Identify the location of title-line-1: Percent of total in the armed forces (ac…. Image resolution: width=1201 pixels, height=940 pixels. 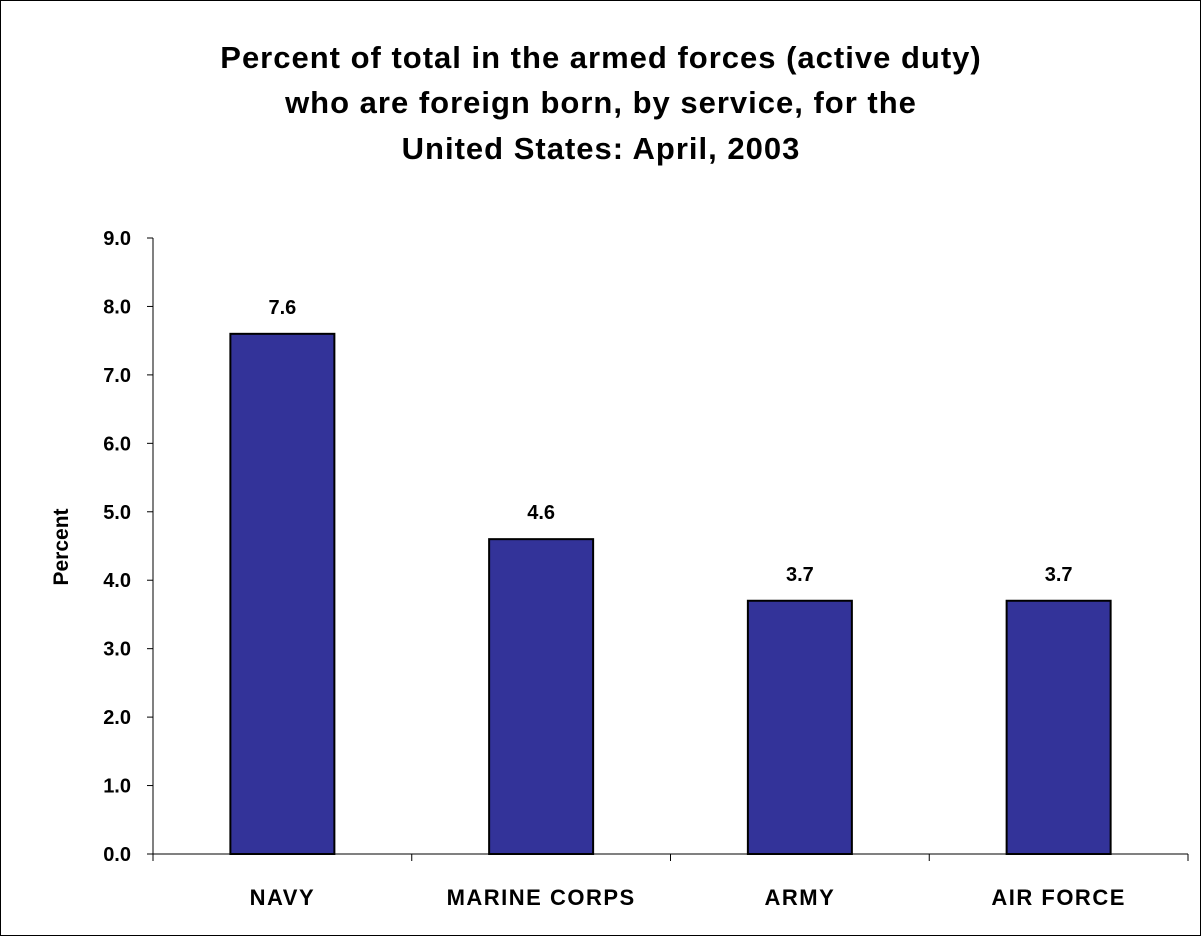
(600, 57).